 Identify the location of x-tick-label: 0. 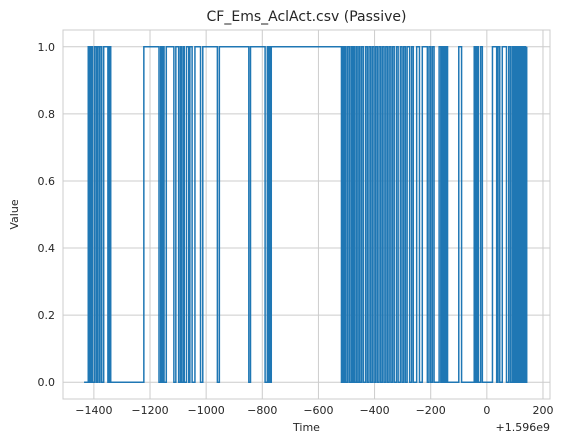
(486, 410).